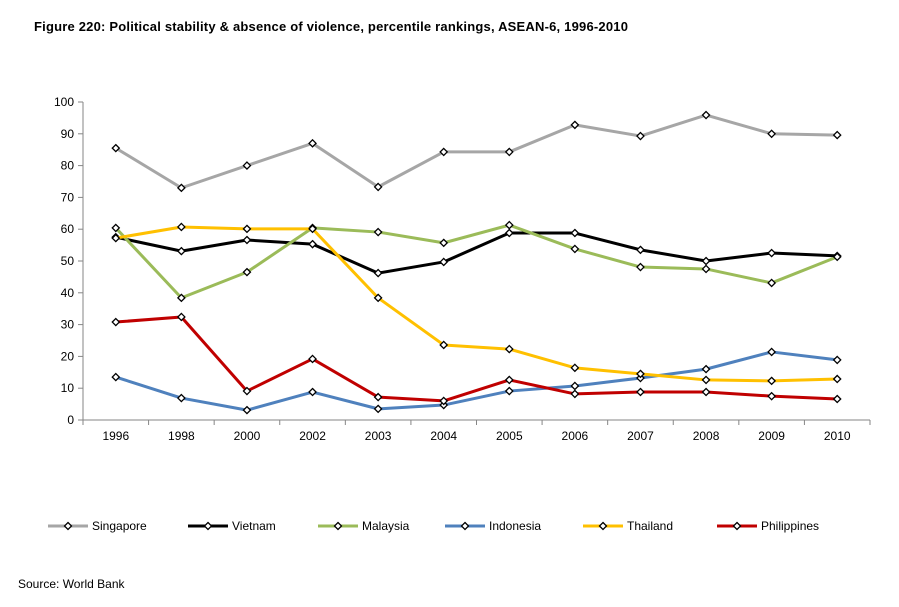 Image resolution: width=899 pixels, height=607 pixels. Describe the element at coordinates (254, 526) in the screenshot. I see `legend-label-vietnam: Vietnam` at that location.